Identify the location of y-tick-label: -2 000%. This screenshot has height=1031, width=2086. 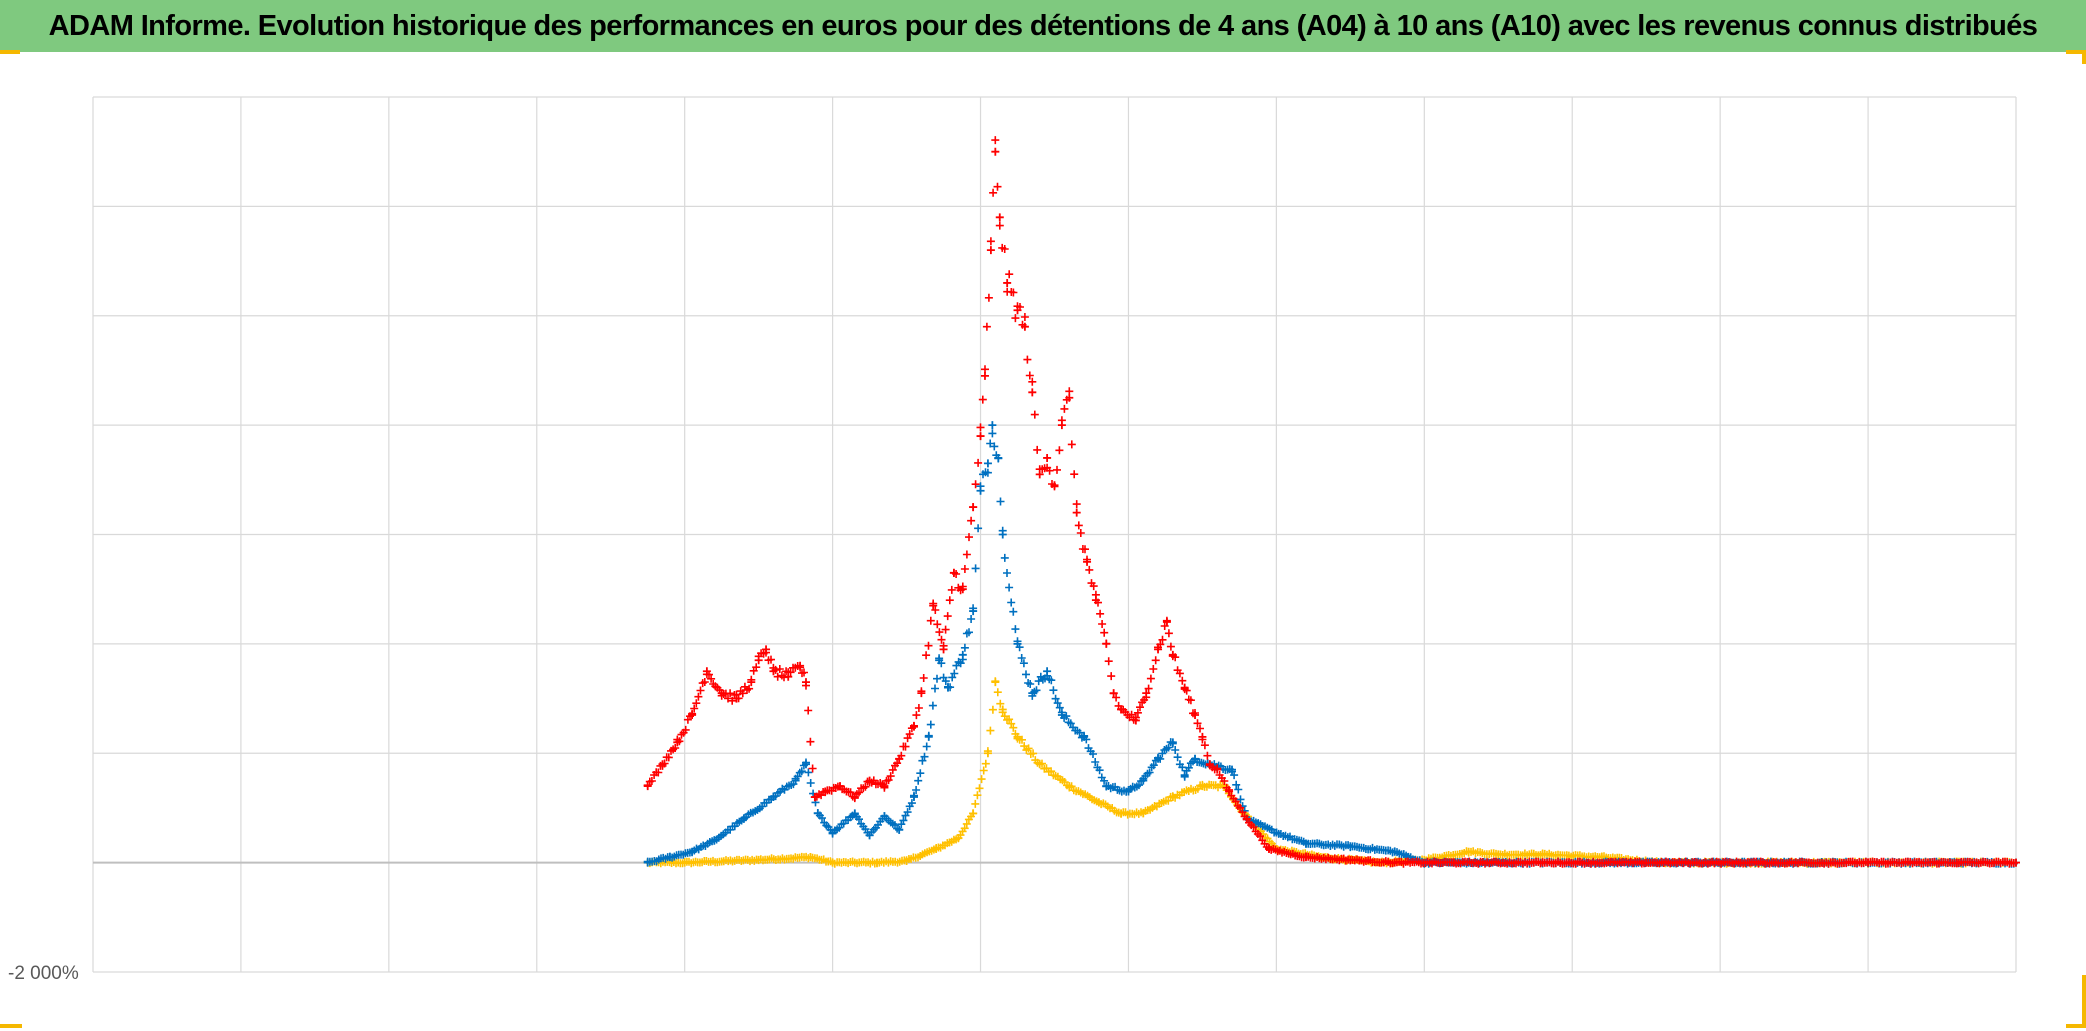
(43, 973).